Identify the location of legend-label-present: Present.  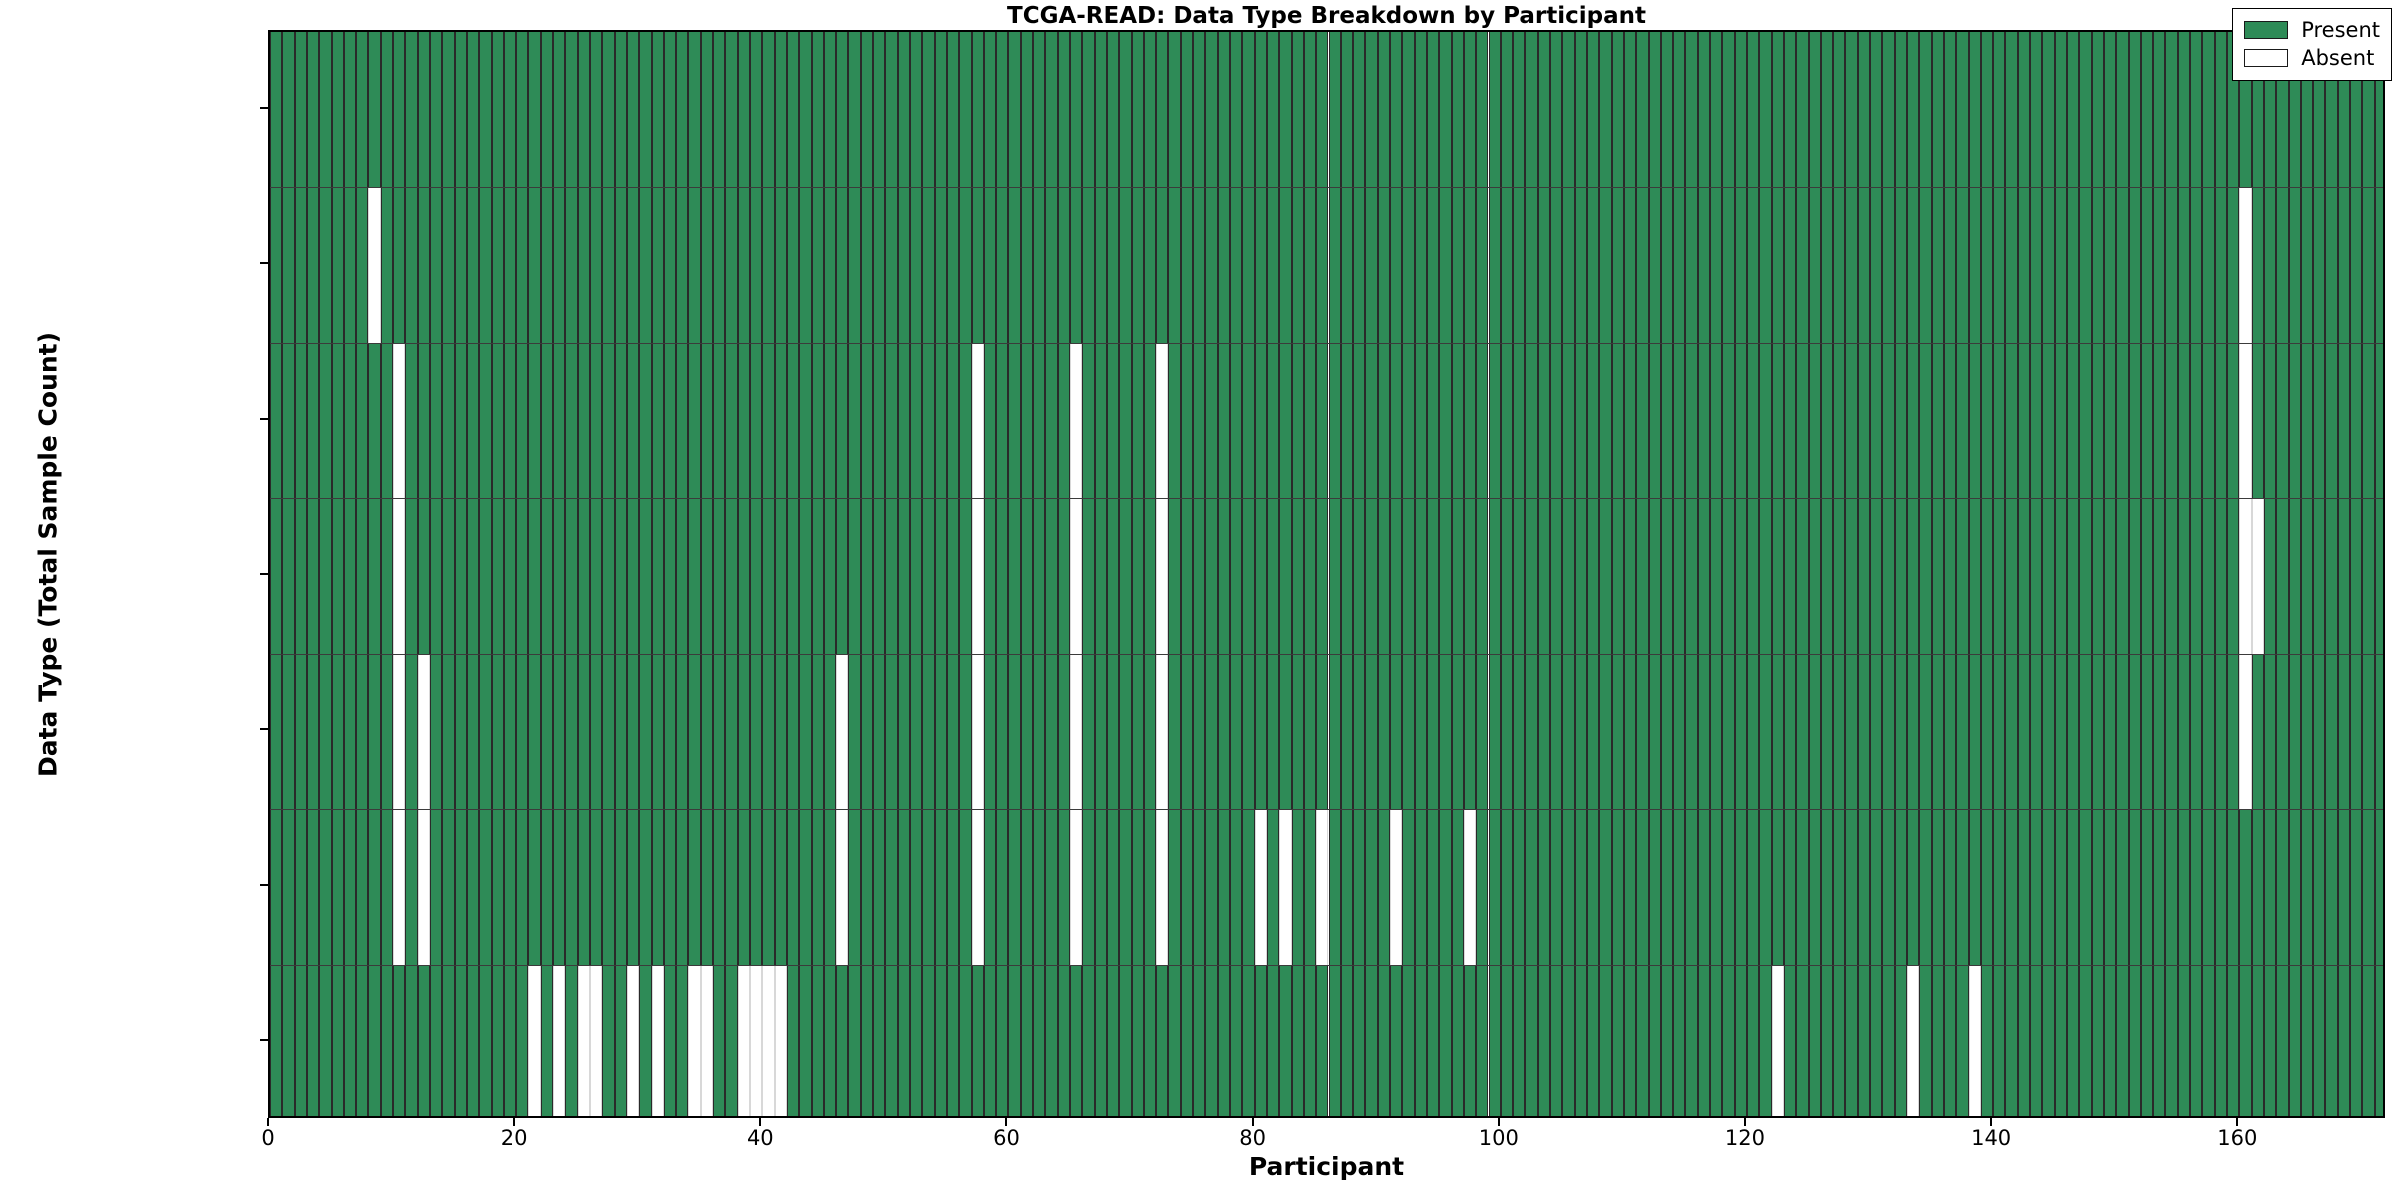
(2340, 30).